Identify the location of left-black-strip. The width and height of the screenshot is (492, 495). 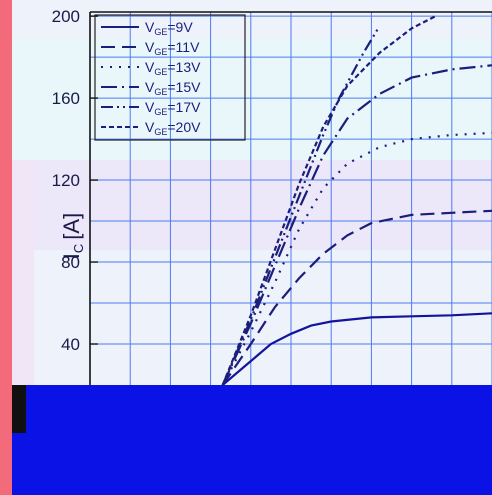
(19, 409).